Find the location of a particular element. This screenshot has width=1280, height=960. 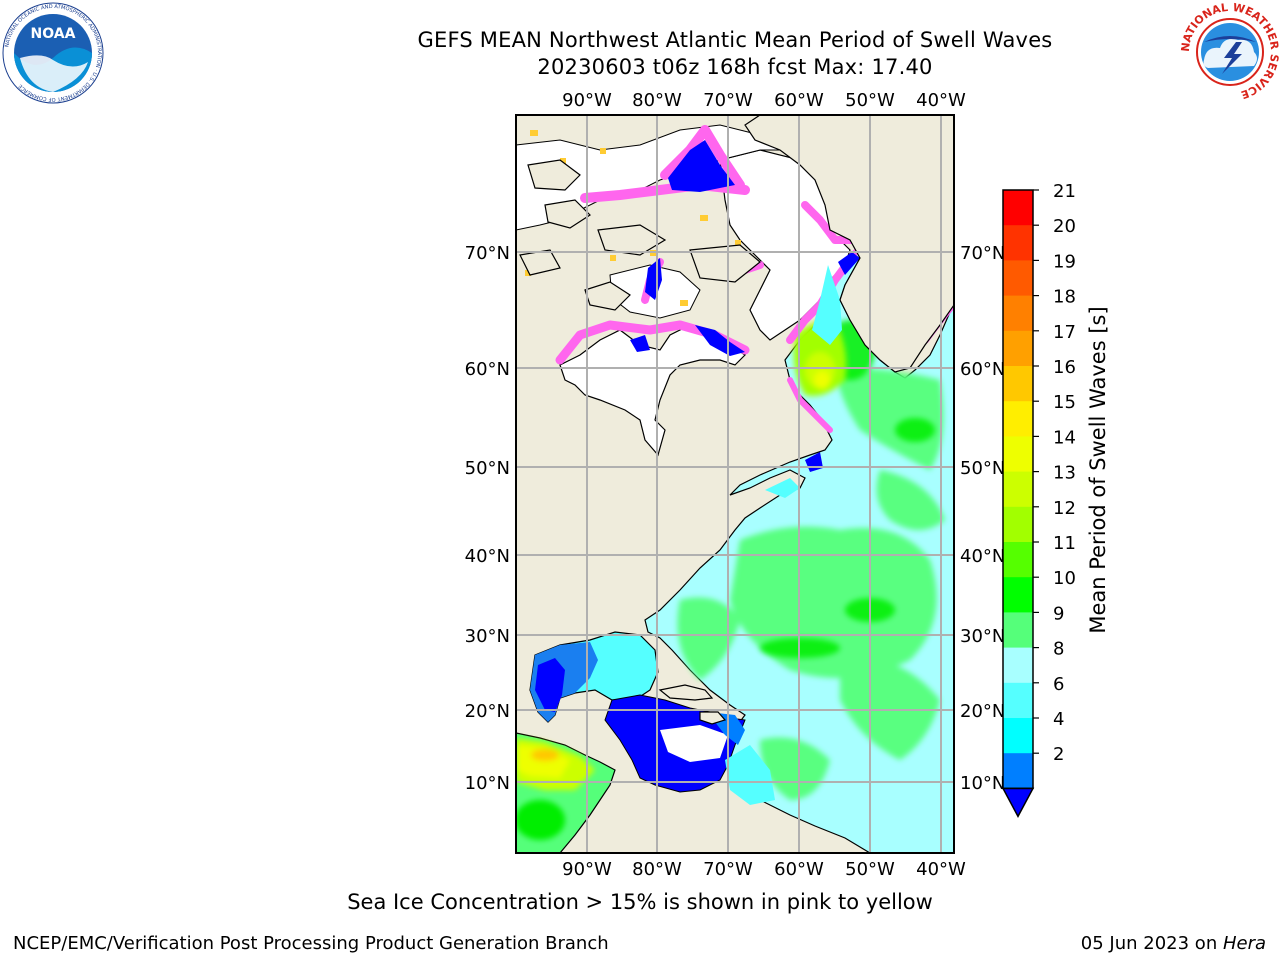

lat-label-right: 10°N is located at coordinates (982, 783).